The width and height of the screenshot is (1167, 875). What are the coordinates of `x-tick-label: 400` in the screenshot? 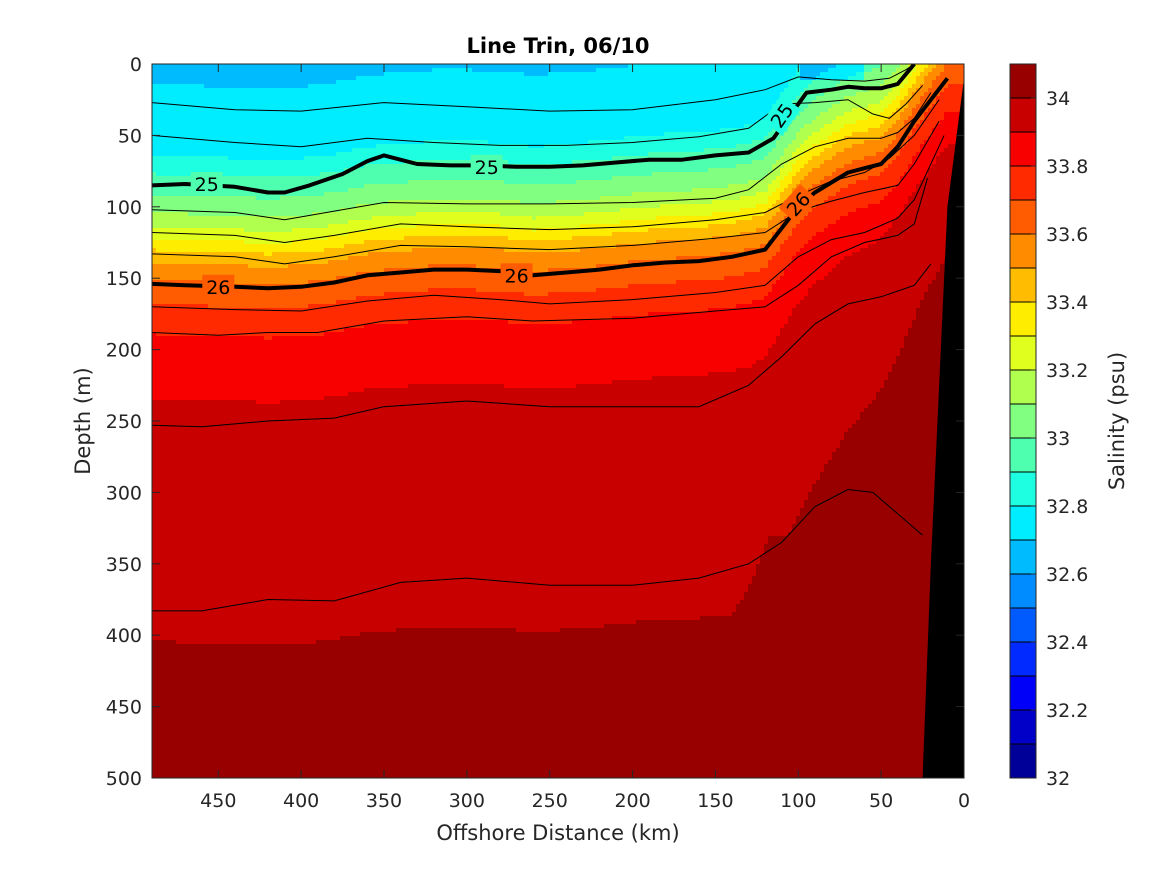 It's located at (301, 801).